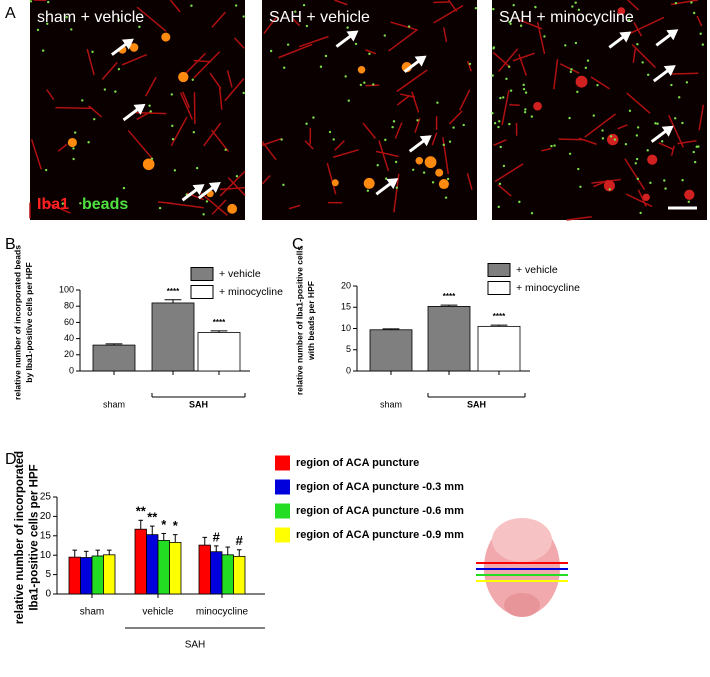 This screenshot has width=710, height=677. What do you see at coordinates (217, 536) in the screenshot?
I see `significance: #` at bounding box center [217, 536].